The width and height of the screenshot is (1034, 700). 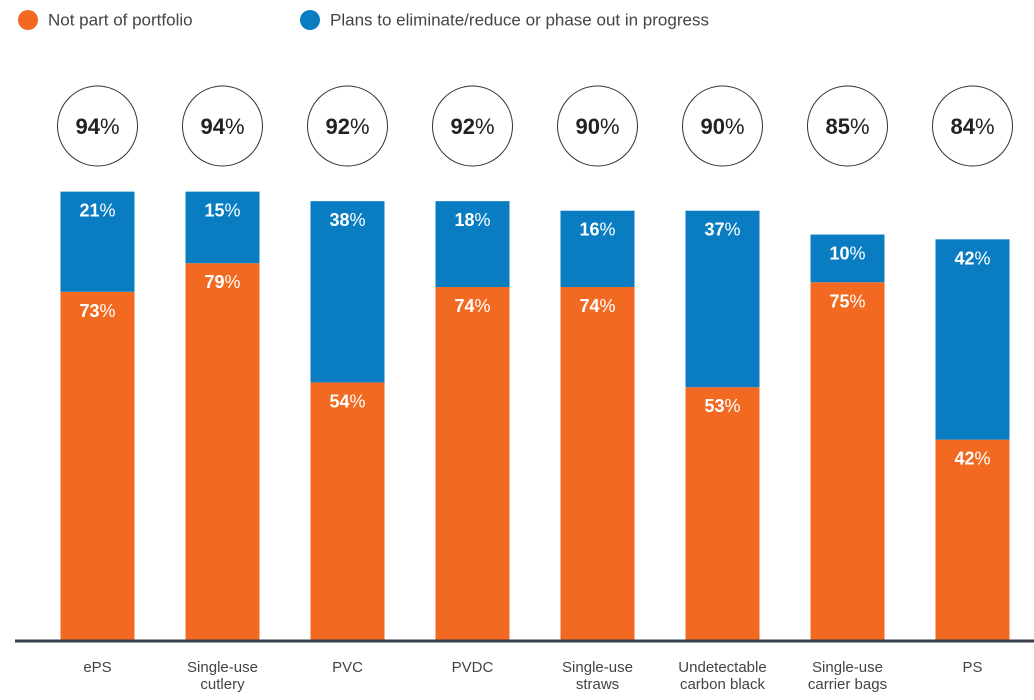 I want to click on bar-value-label: 16%, so click(x=597, y=229).